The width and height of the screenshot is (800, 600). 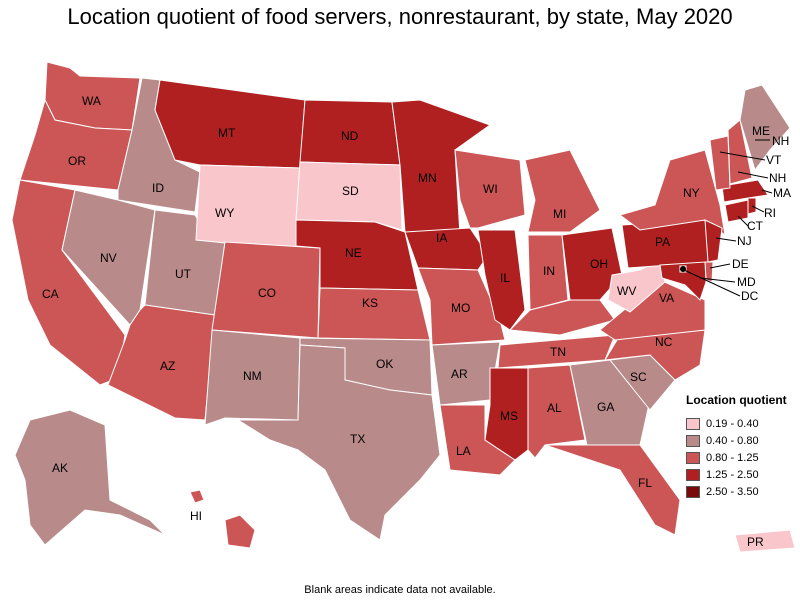 I want to click on state-md, so click(x=683, y=281).